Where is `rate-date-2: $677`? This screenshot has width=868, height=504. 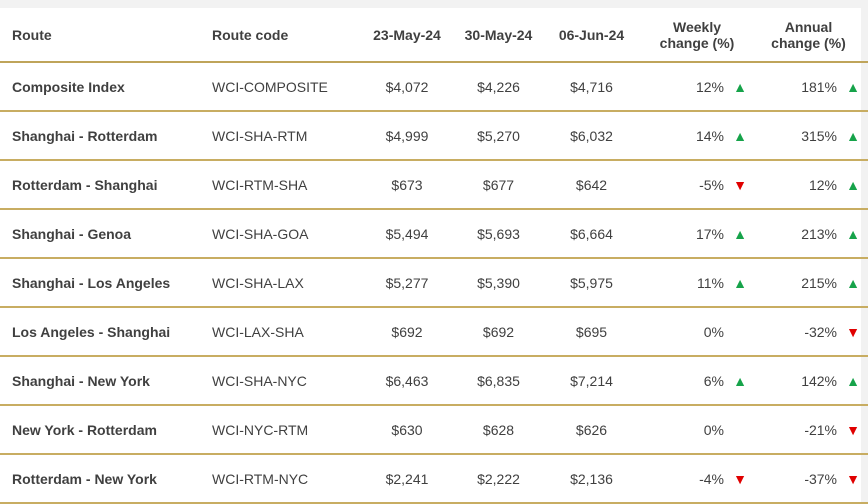
rate-date-2: $677 is located at coordinates (498, 185).